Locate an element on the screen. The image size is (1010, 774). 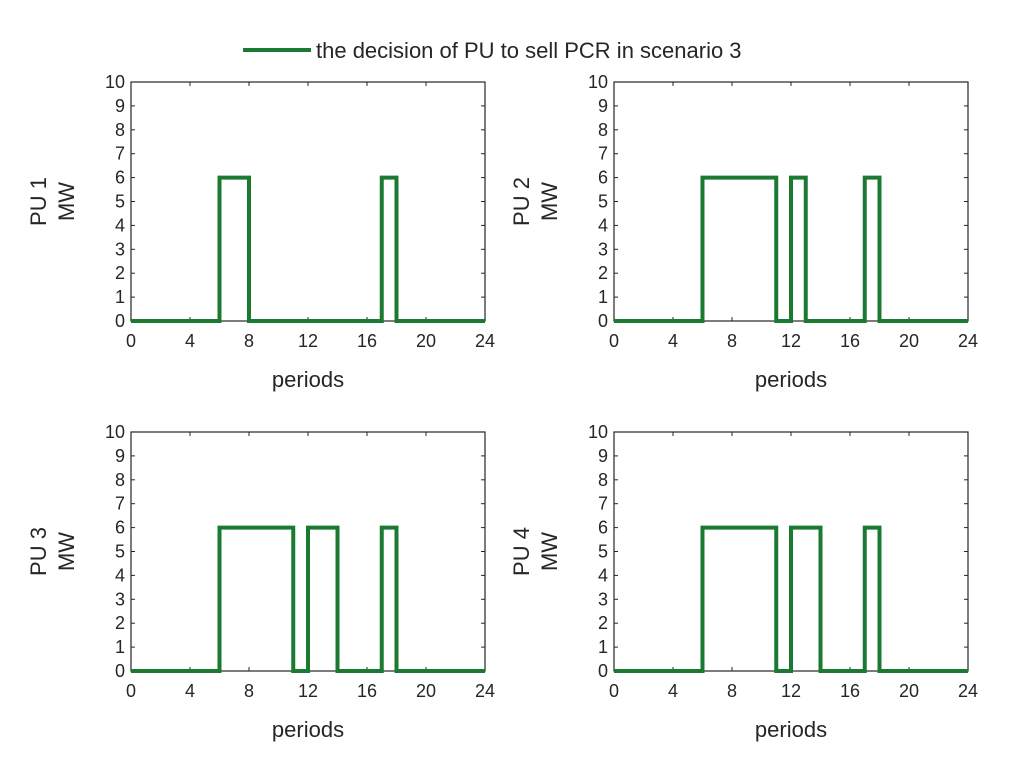
panel-2-xtick-label: 12 is located at coordinates (791, 341).